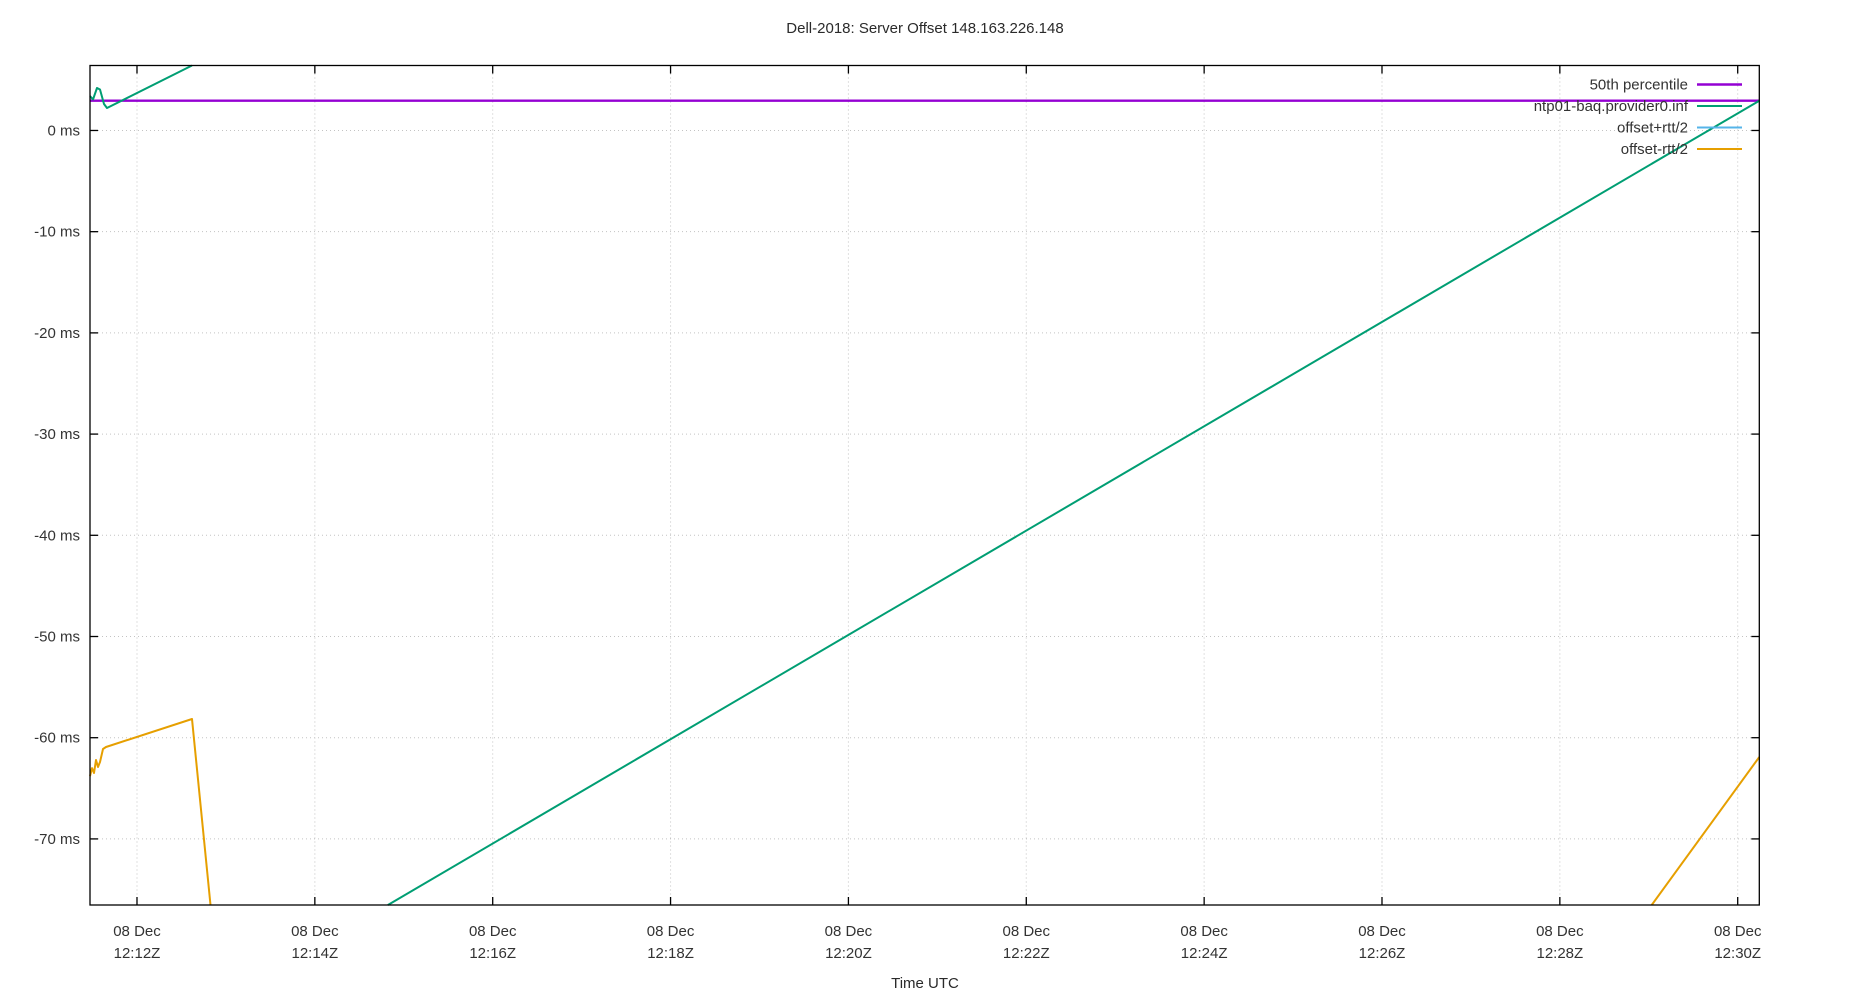 This screenshot has height=1000, width=1850. What do you see at coordinates (137, 953) in the screenshot?
I see `x-tick-label-time: 12:12Z` at bounding box center [137, 953].